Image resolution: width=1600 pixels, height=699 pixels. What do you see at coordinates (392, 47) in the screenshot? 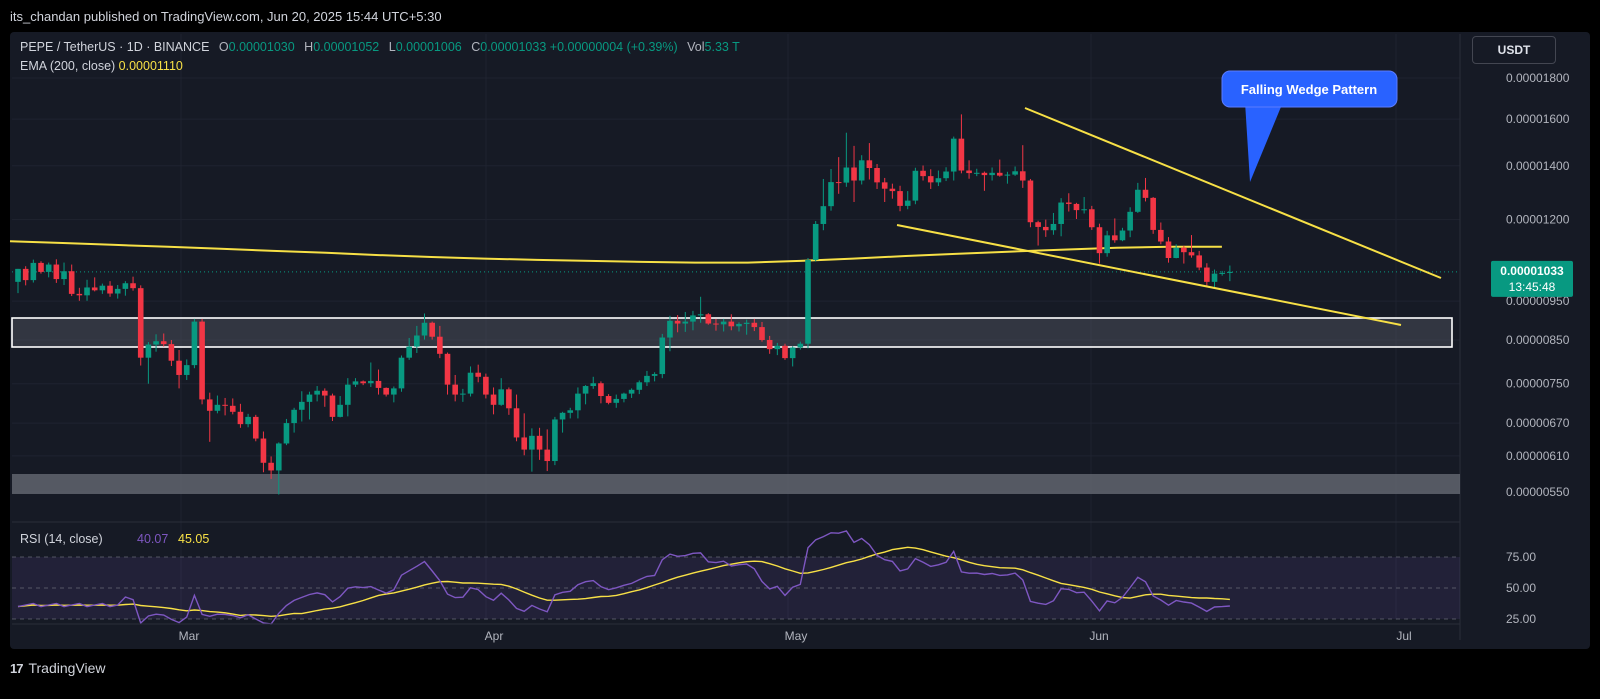
I see `low-label: L` at bounding box center [392, 47].